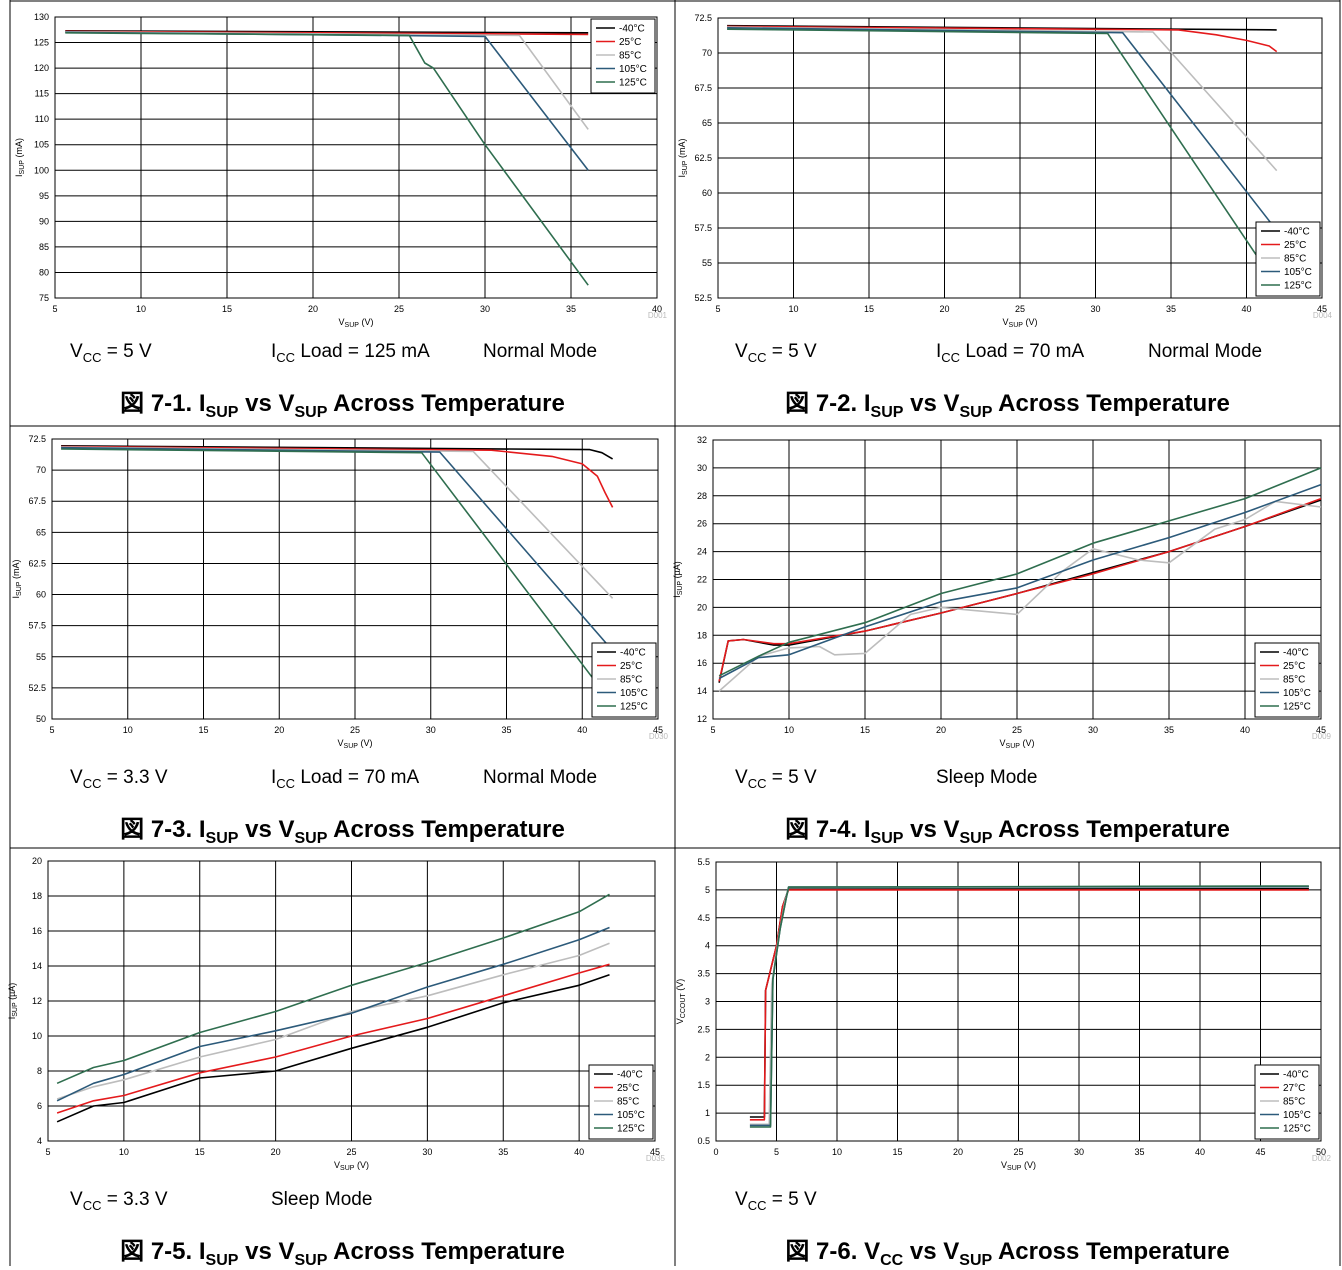 The image size is (1342, 1270). I want to click on y-tick-label: 16, so click(702, 663).